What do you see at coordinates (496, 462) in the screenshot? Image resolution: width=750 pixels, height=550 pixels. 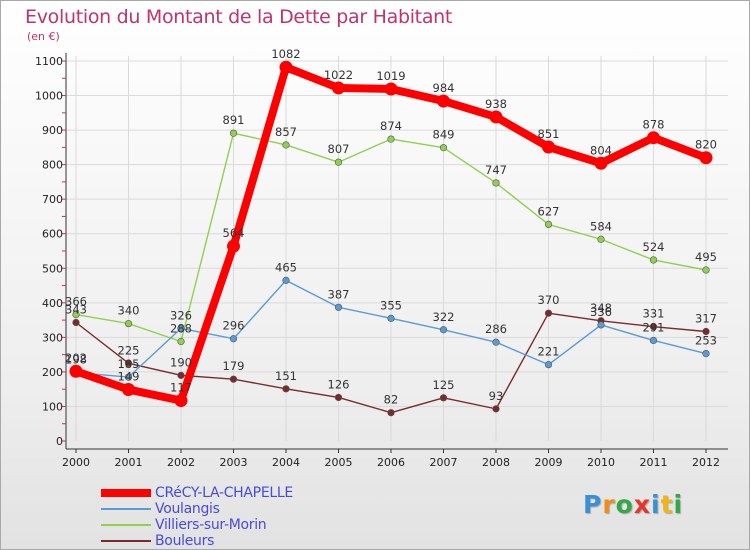 I see `x-tick-label: 2008` at bounding box center [496, 462].